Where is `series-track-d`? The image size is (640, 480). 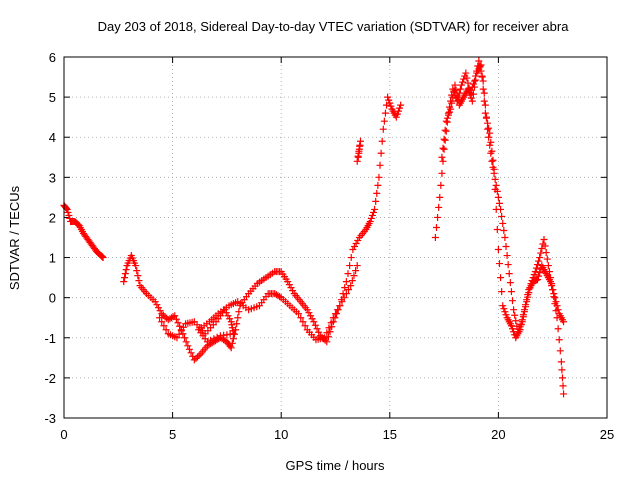 series-track-d is located at coordinates (358, 151).